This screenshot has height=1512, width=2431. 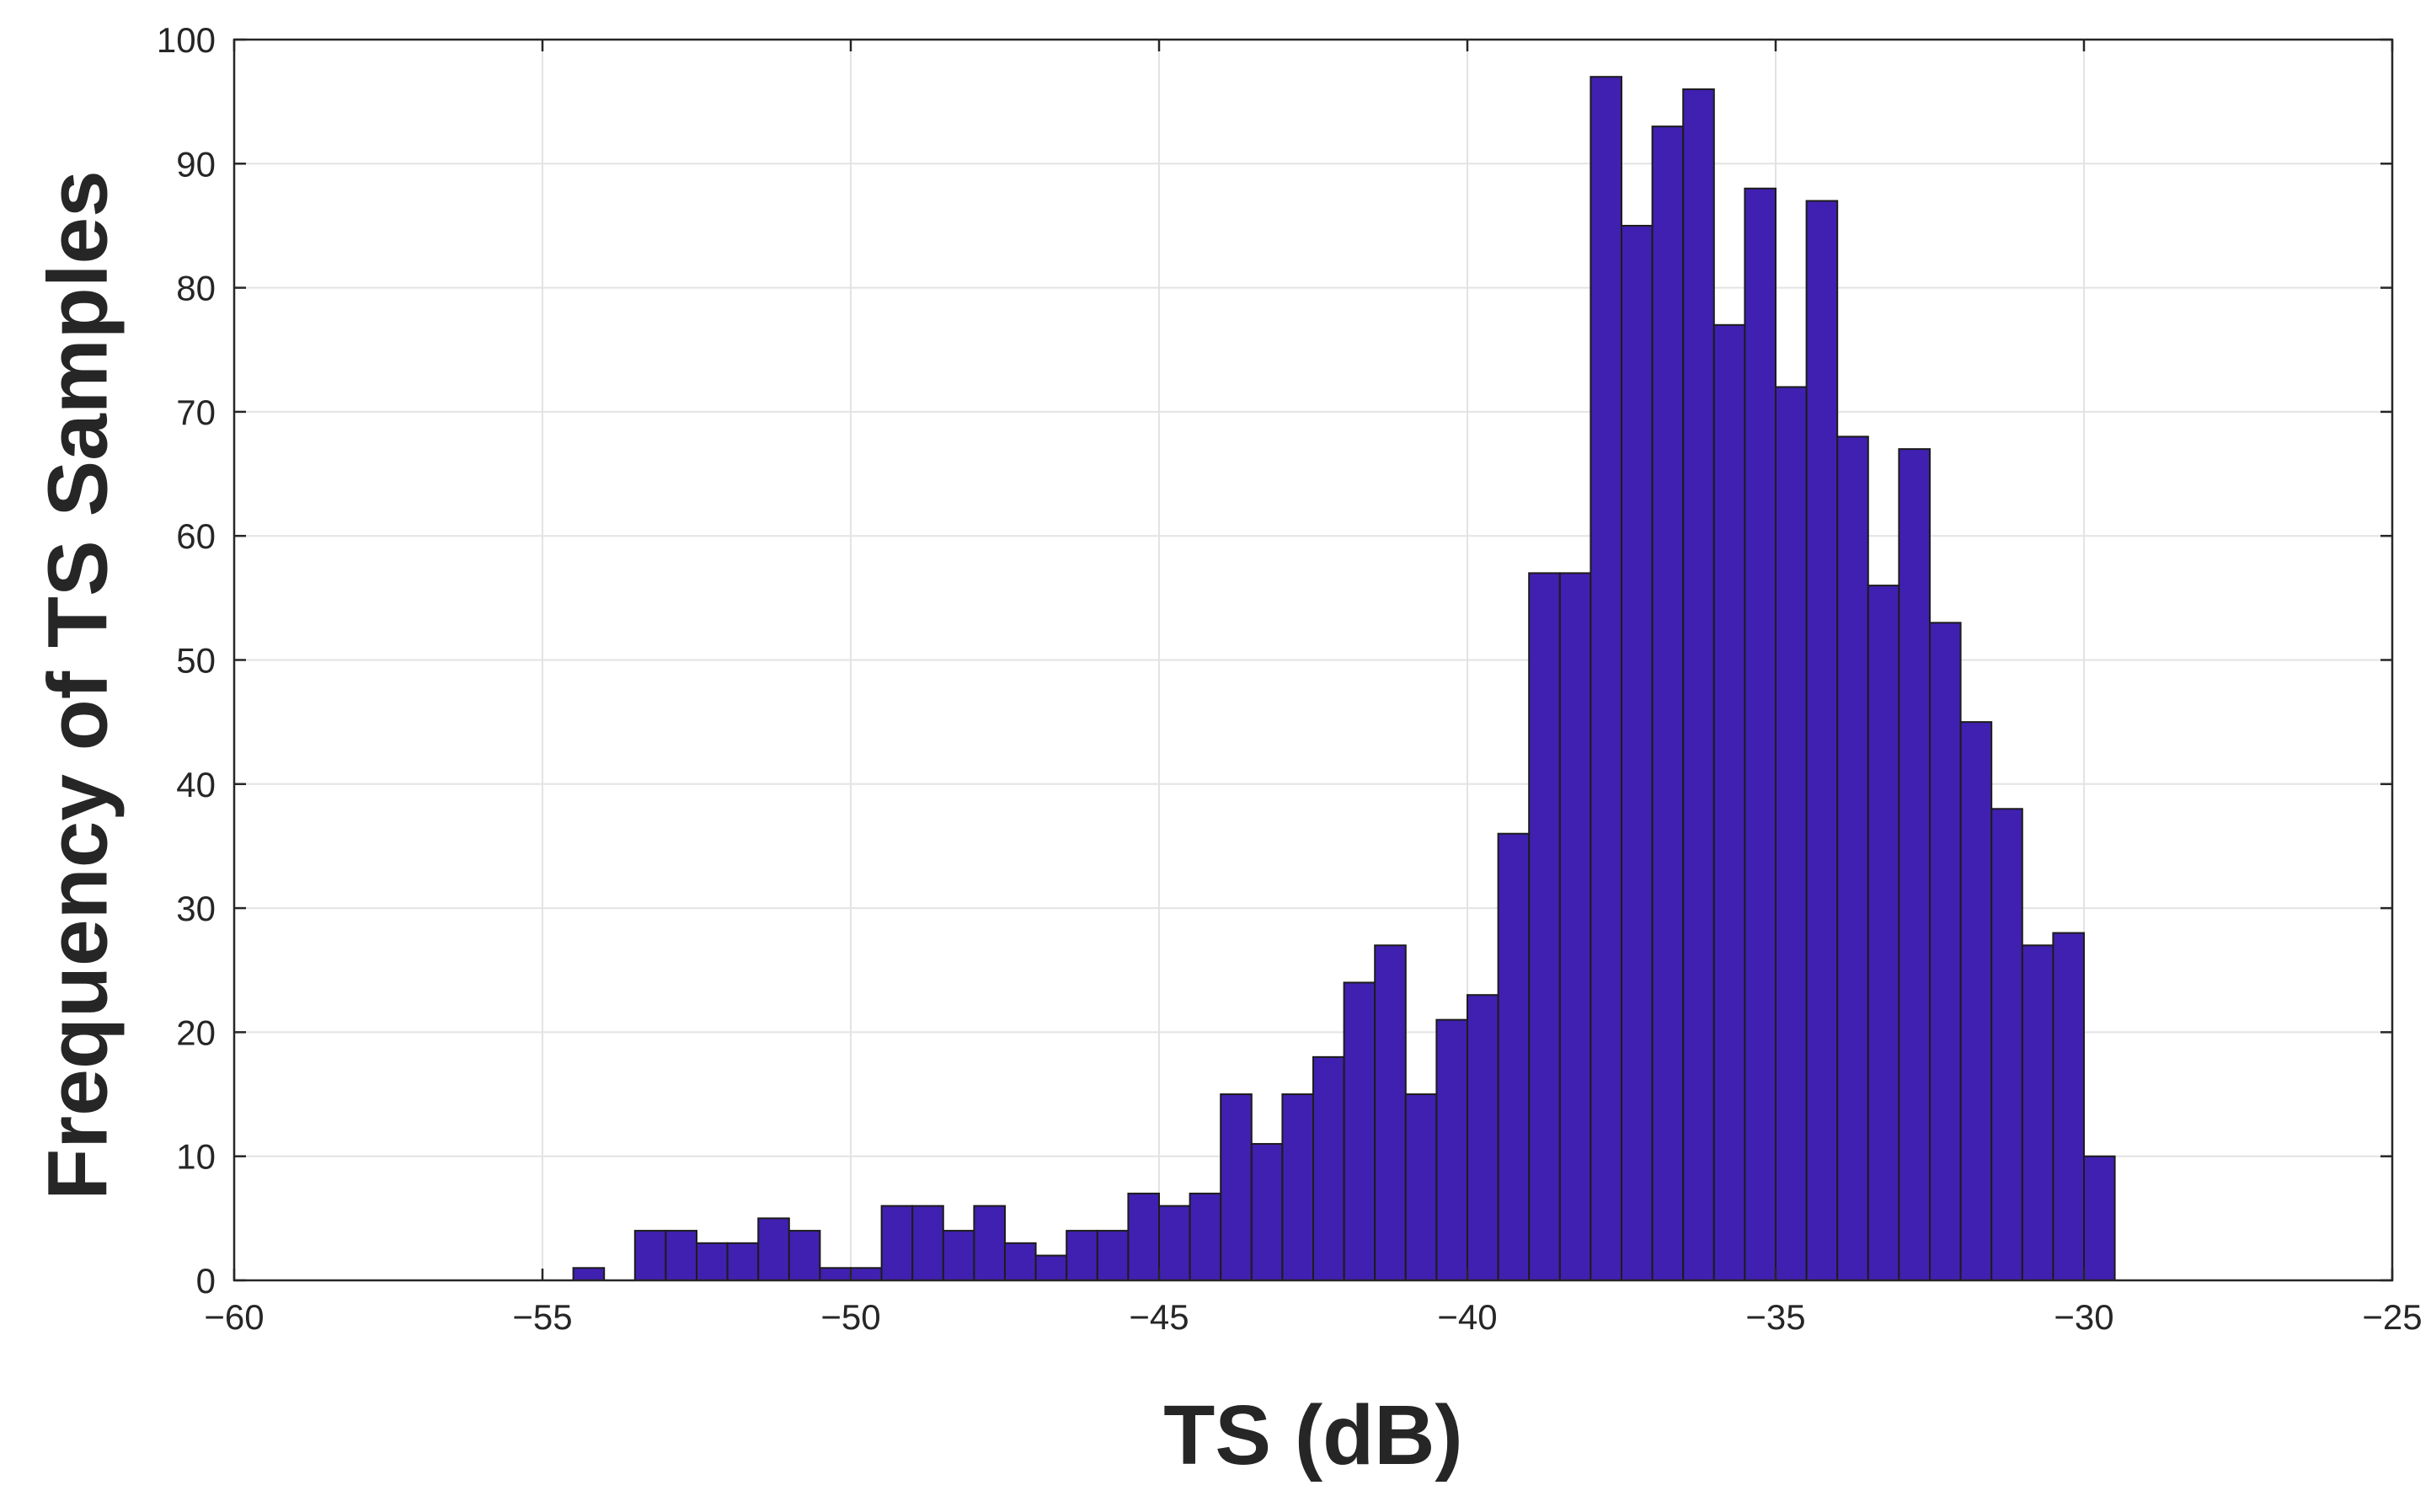 What do you see at coordinates (1467, 1317) in the screenshot?
I see `x-tick-label: −40` at bounding box center [1467, 1317].